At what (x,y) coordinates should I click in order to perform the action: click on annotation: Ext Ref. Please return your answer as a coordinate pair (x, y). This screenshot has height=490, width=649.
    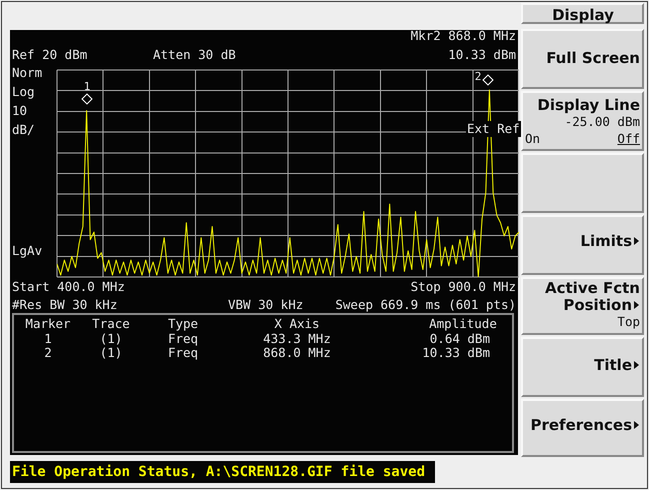
    Looking at the image, I should click on (493, 129).